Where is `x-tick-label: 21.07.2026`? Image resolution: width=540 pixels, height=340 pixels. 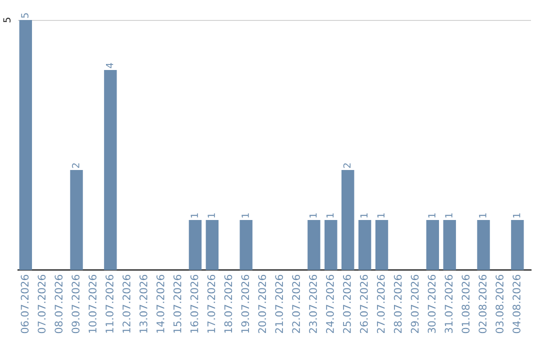
x-tick-label: 21.07.2026 is located at coordinates (279, 304).